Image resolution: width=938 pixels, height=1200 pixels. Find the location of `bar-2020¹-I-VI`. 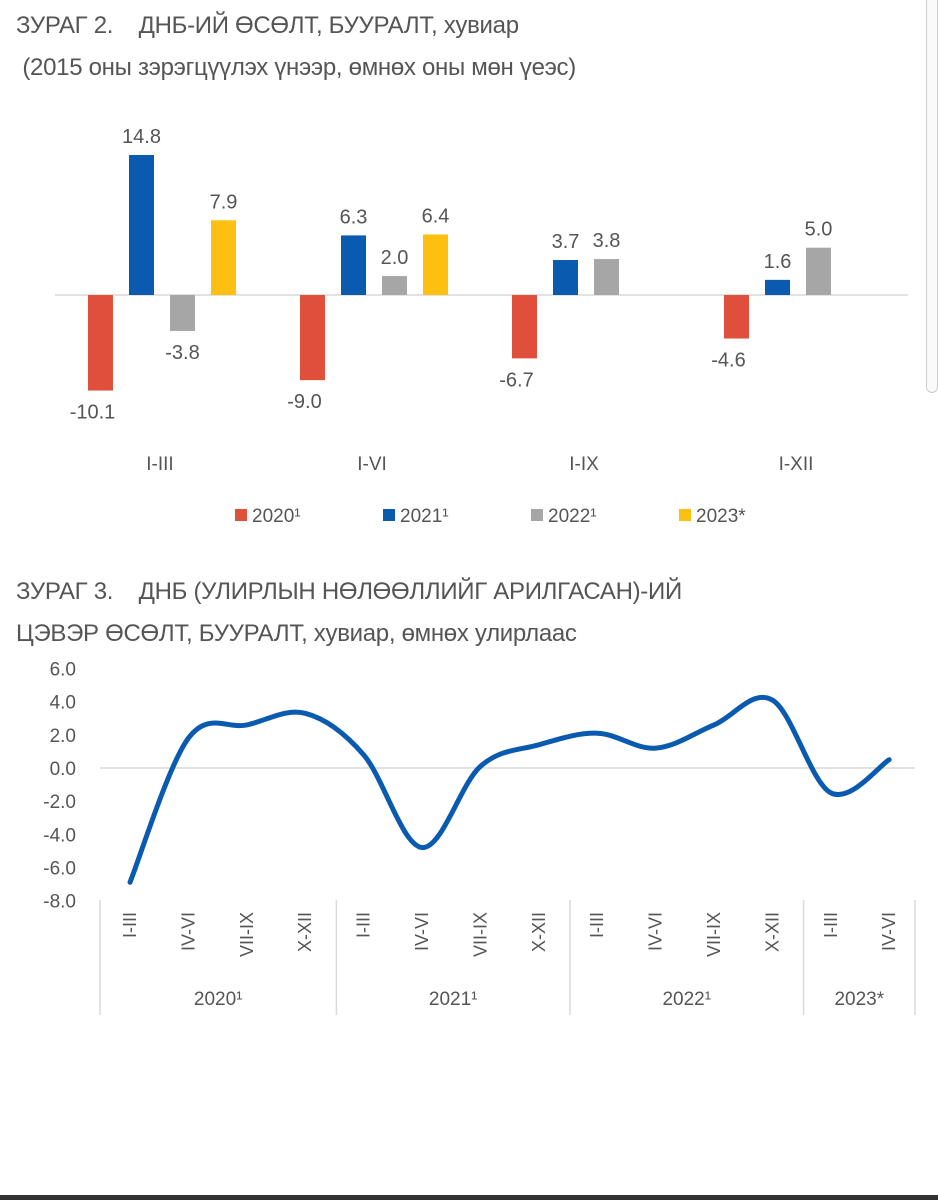

bar-2020¹-I-VI is located at coordinates (312, 338).